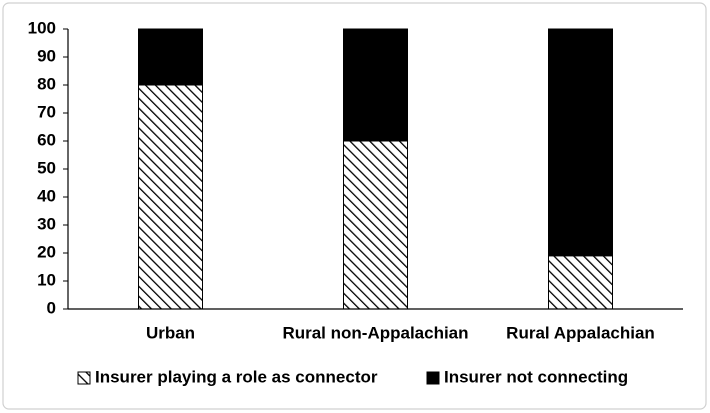 Image resolution: width=710 pixels, height=413 pixels. Describe the element at coordinates (46, 223) in the screenshot. I see `y-tick-label: 30` at that location.